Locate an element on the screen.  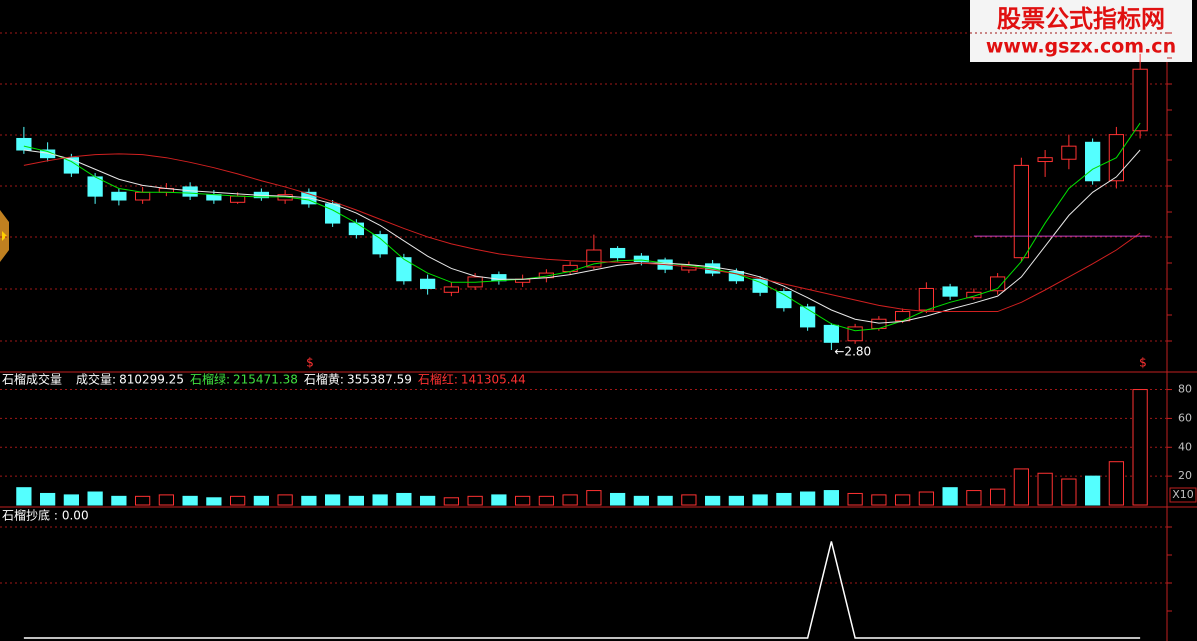
readout-value: 141305.44 is located at coordinates (493, 380).